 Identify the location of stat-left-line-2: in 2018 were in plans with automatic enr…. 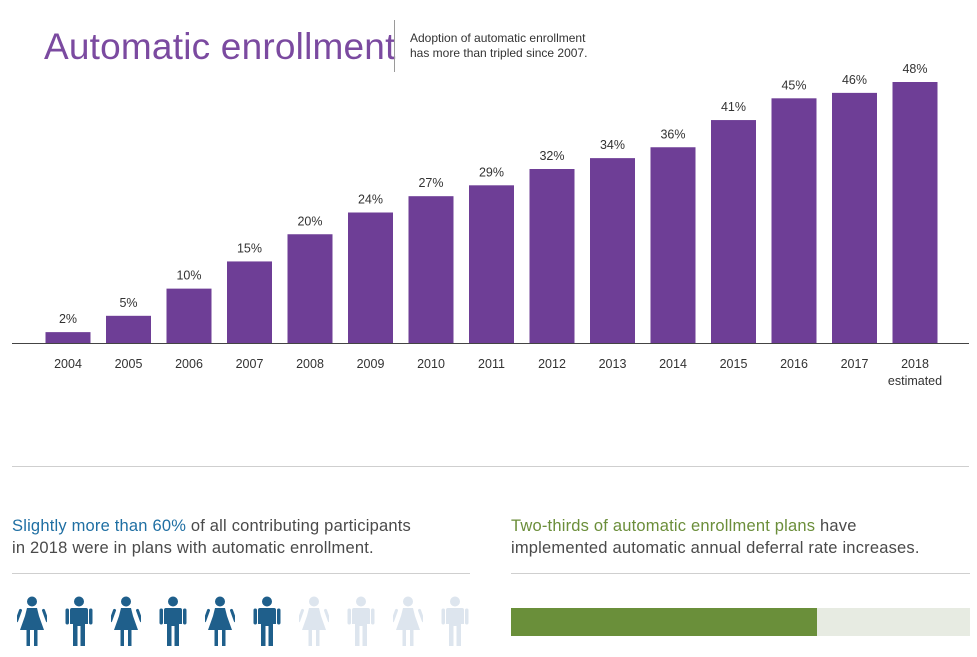
(193, 548).